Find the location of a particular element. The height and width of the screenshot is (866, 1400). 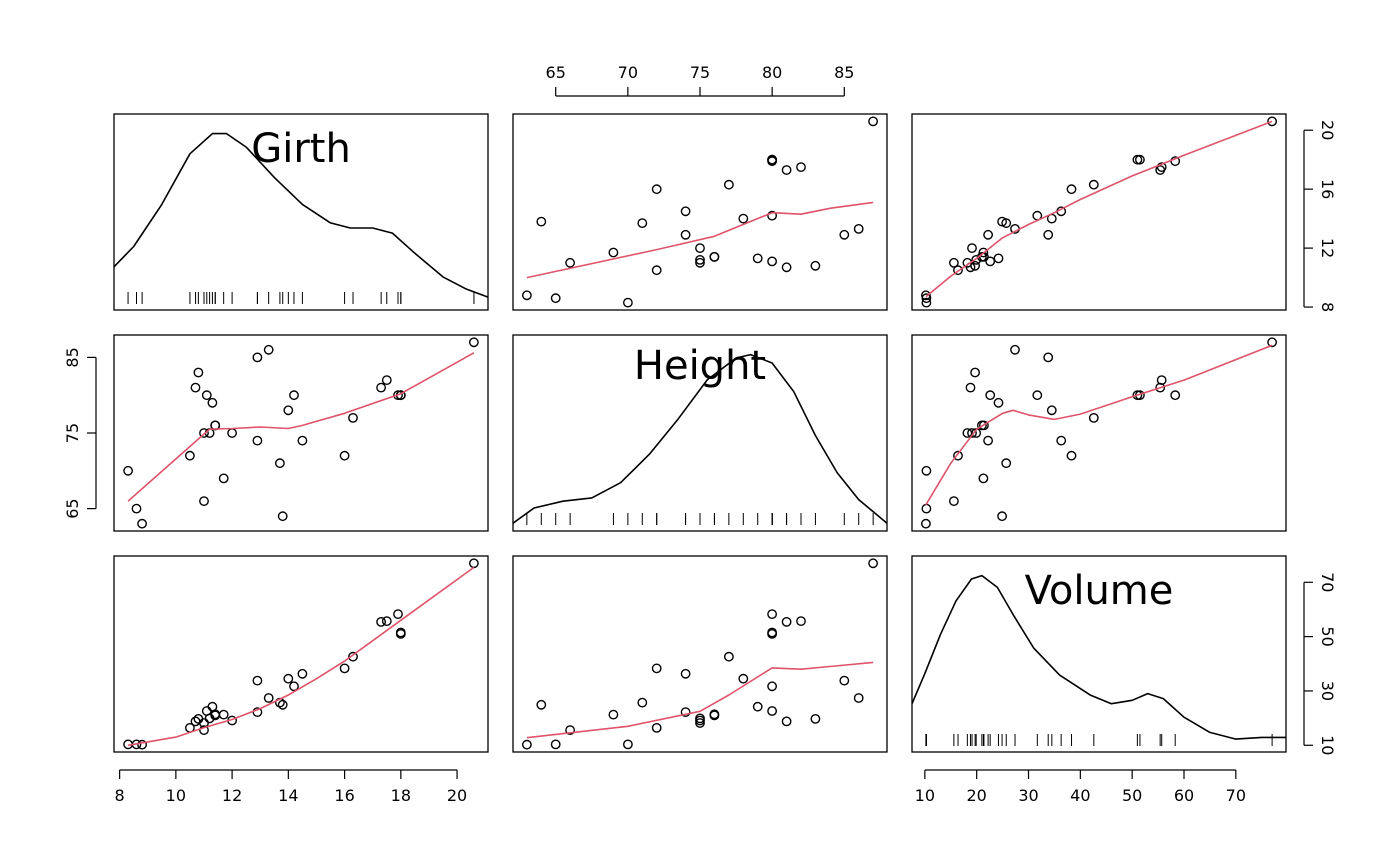

panel-frame is located at coordinates (700, 654).